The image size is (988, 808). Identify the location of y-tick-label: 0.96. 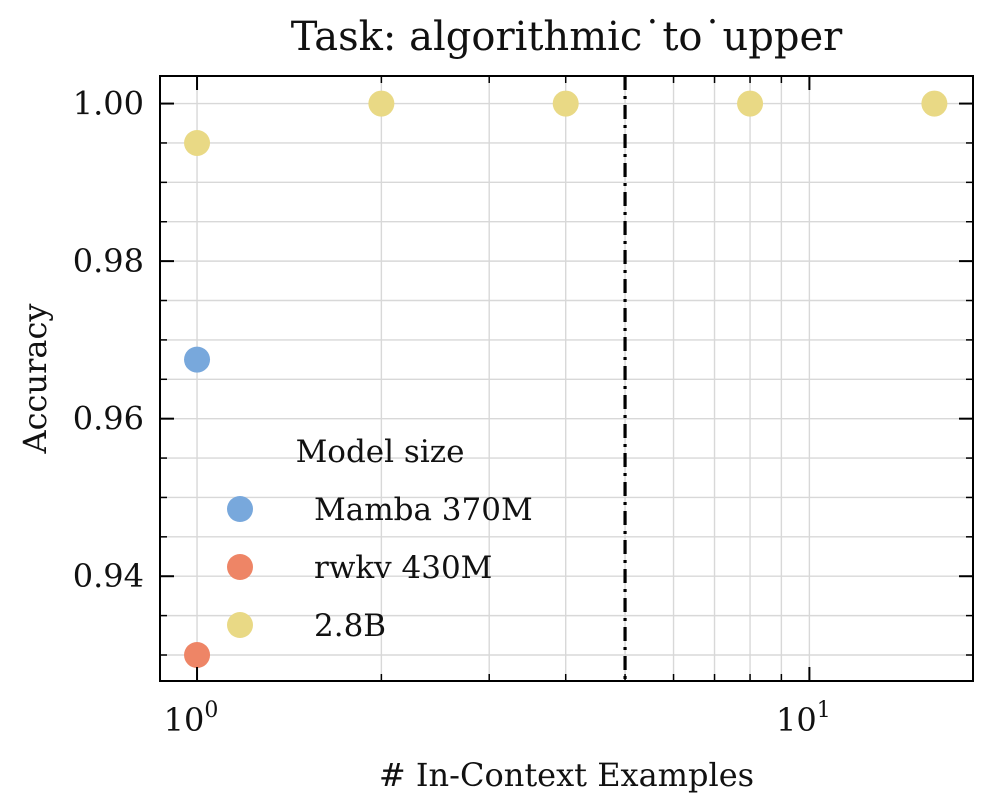
(108, 419).